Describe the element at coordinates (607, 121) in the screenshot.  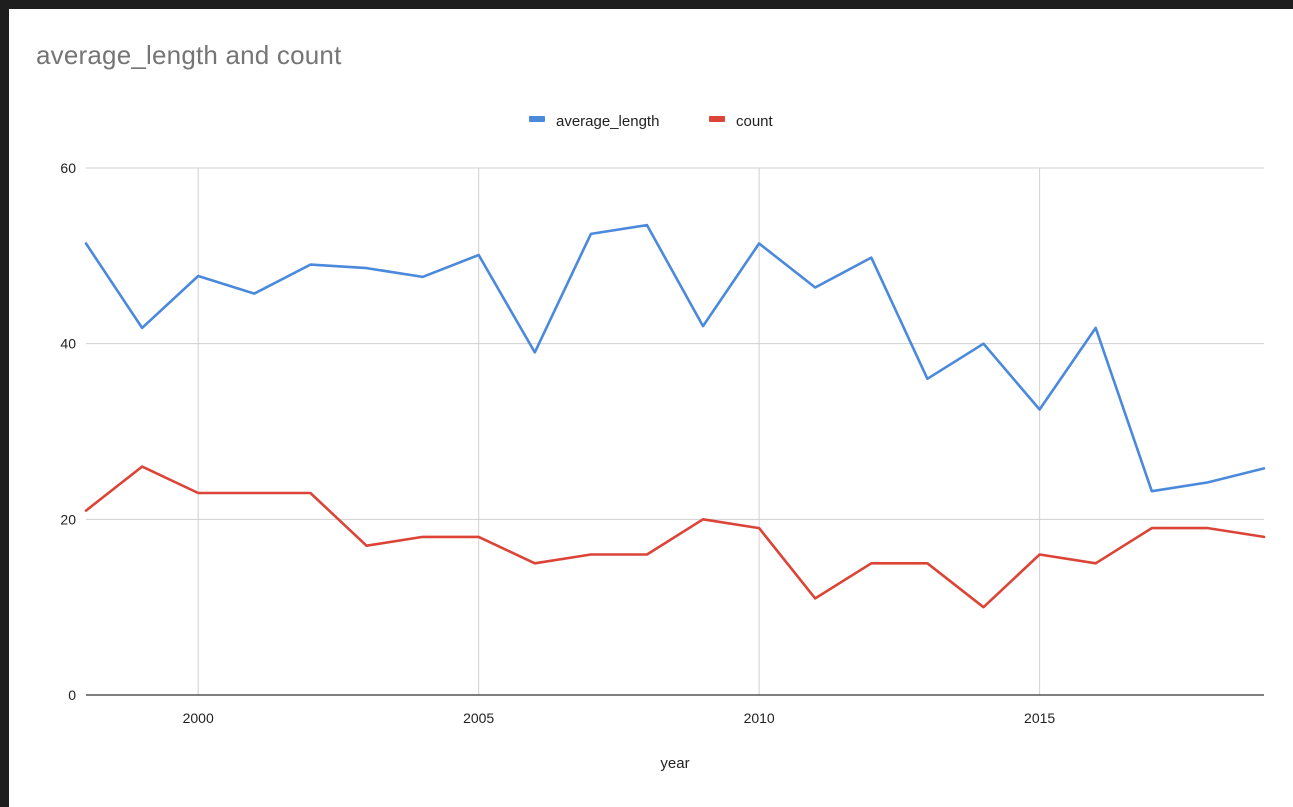
I see `legend-label-average_length: average_length` at that location.